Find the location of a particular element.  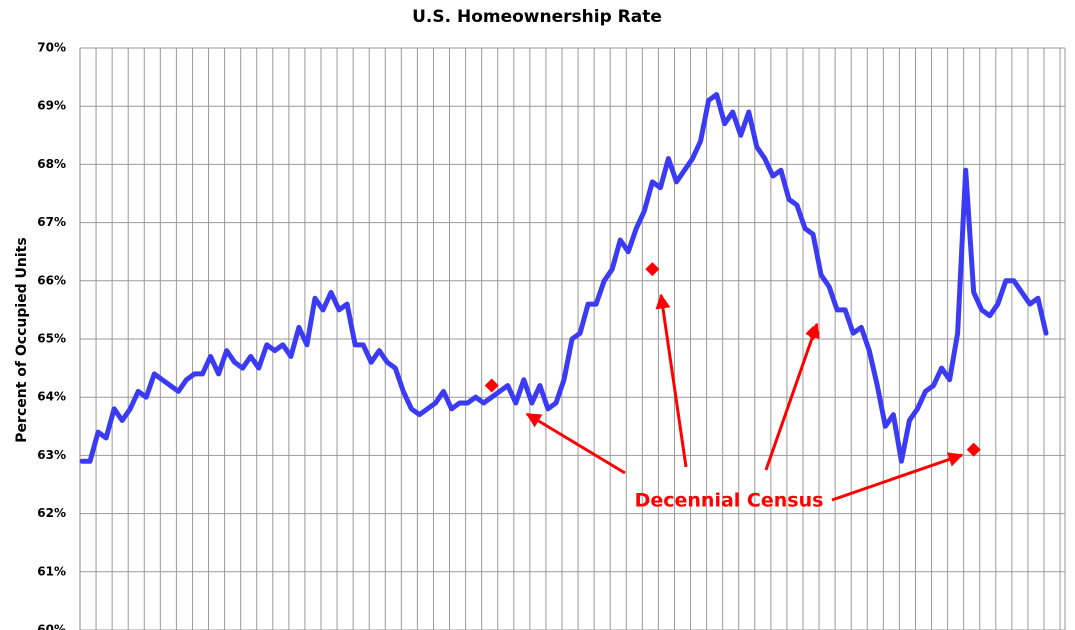

y-tick-label: 63% is located at coordinates (51, 455).